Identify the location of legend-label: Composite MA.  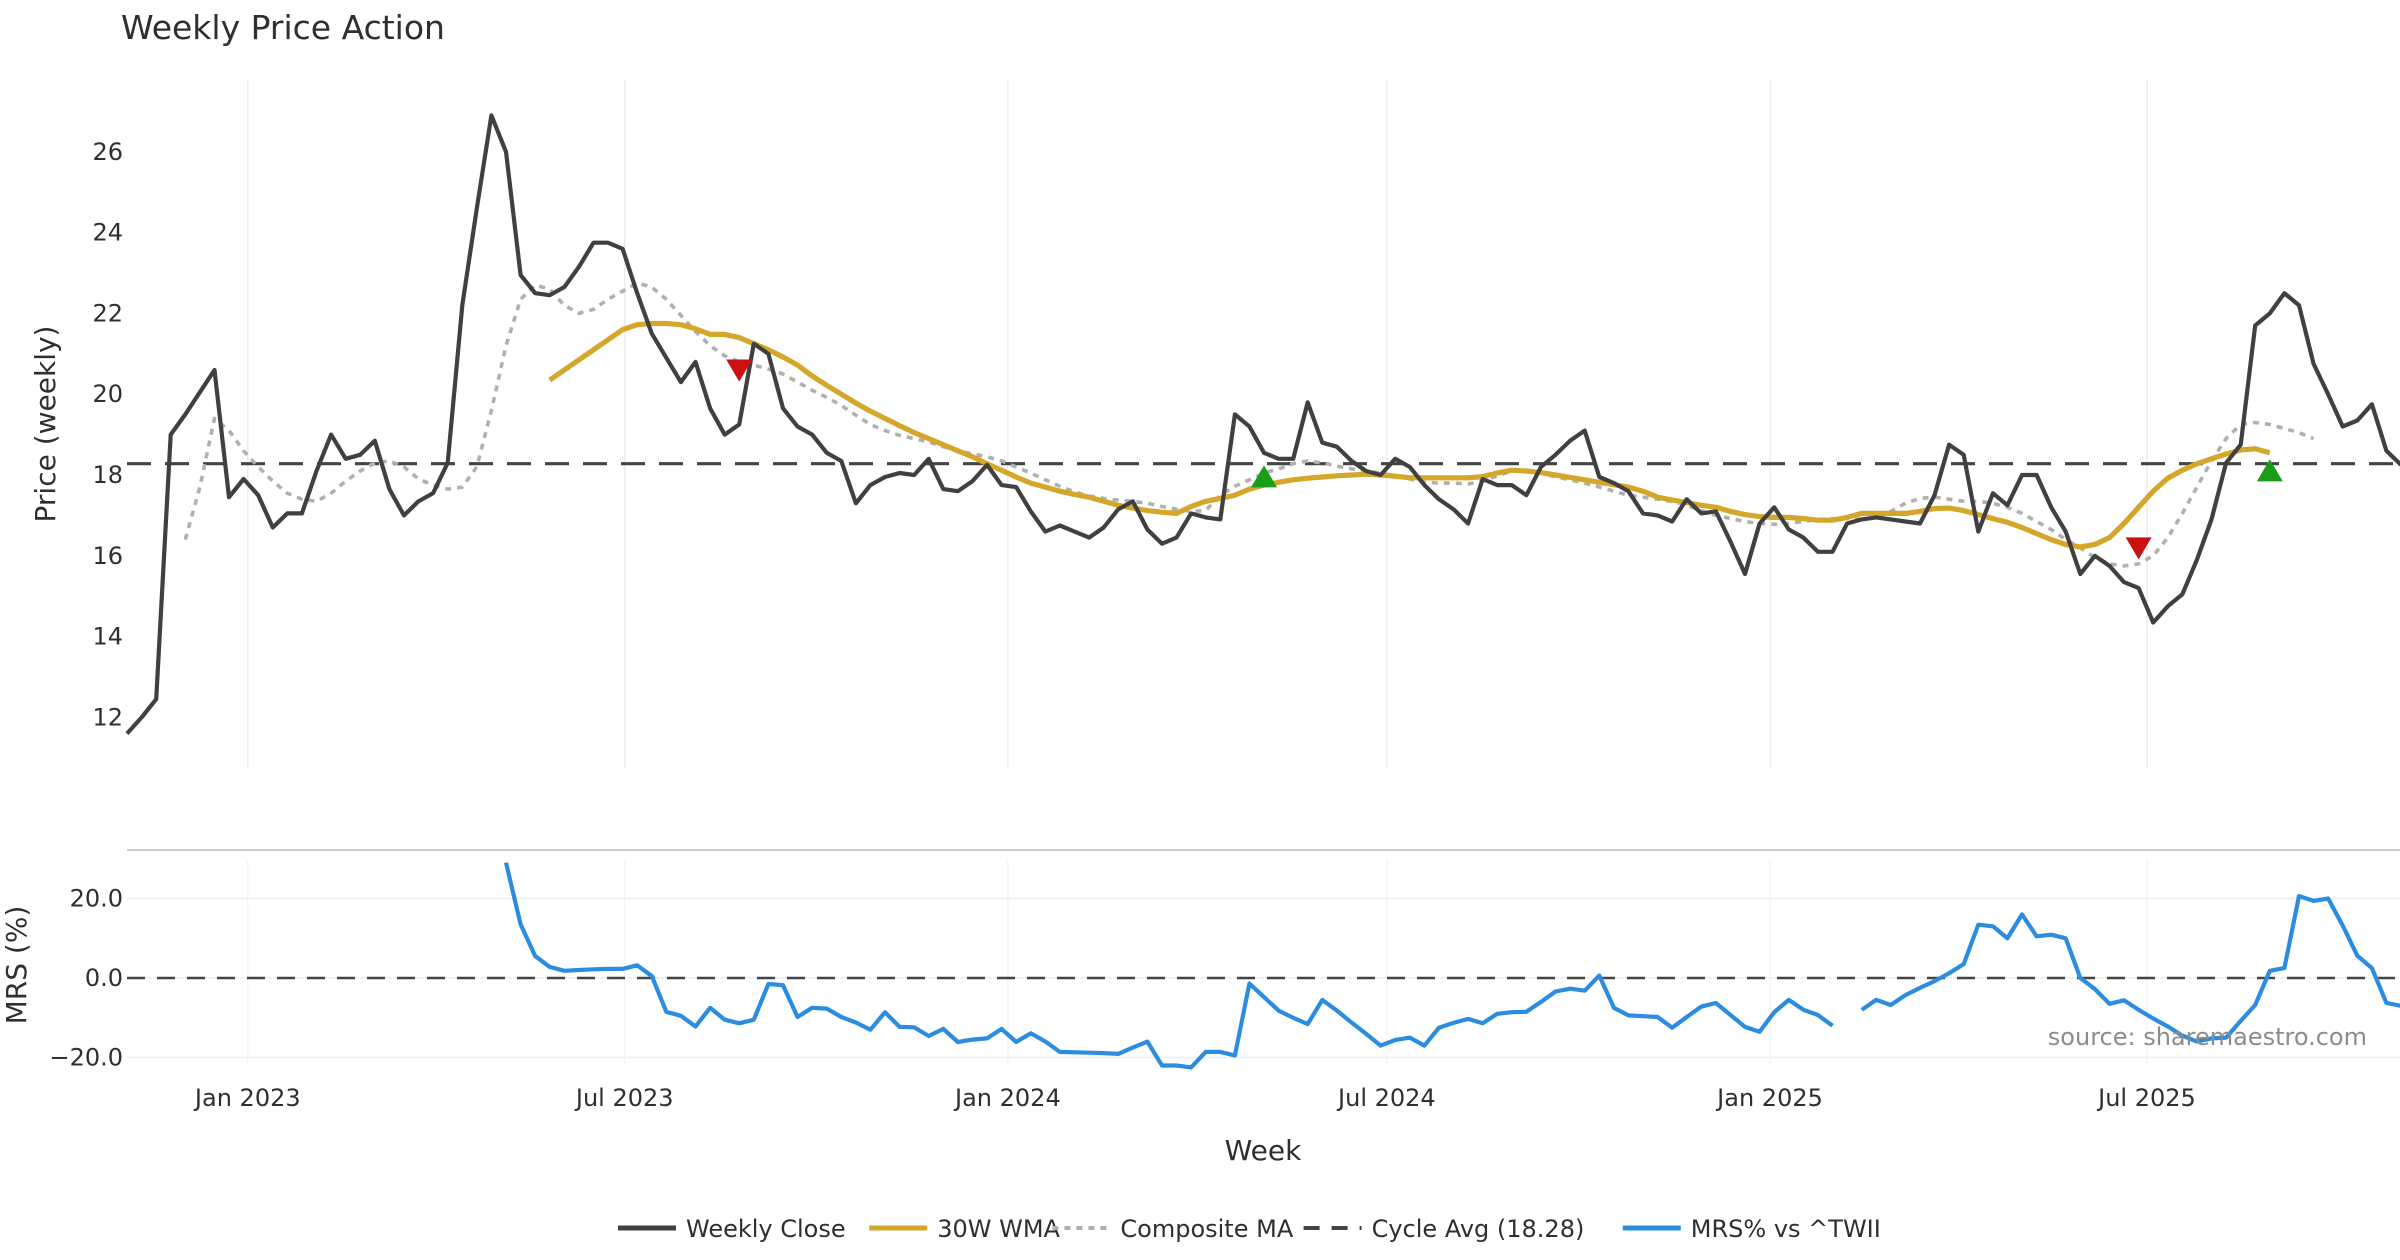
(1206, 1229).